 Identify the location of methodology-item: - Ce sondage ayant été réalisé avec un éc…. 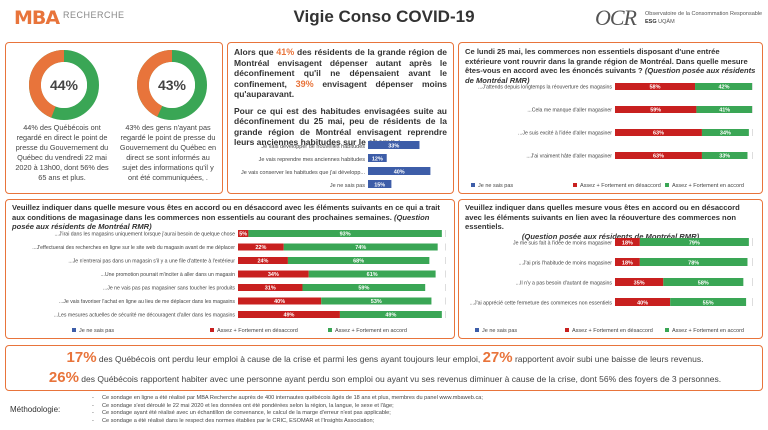
(241, 413).